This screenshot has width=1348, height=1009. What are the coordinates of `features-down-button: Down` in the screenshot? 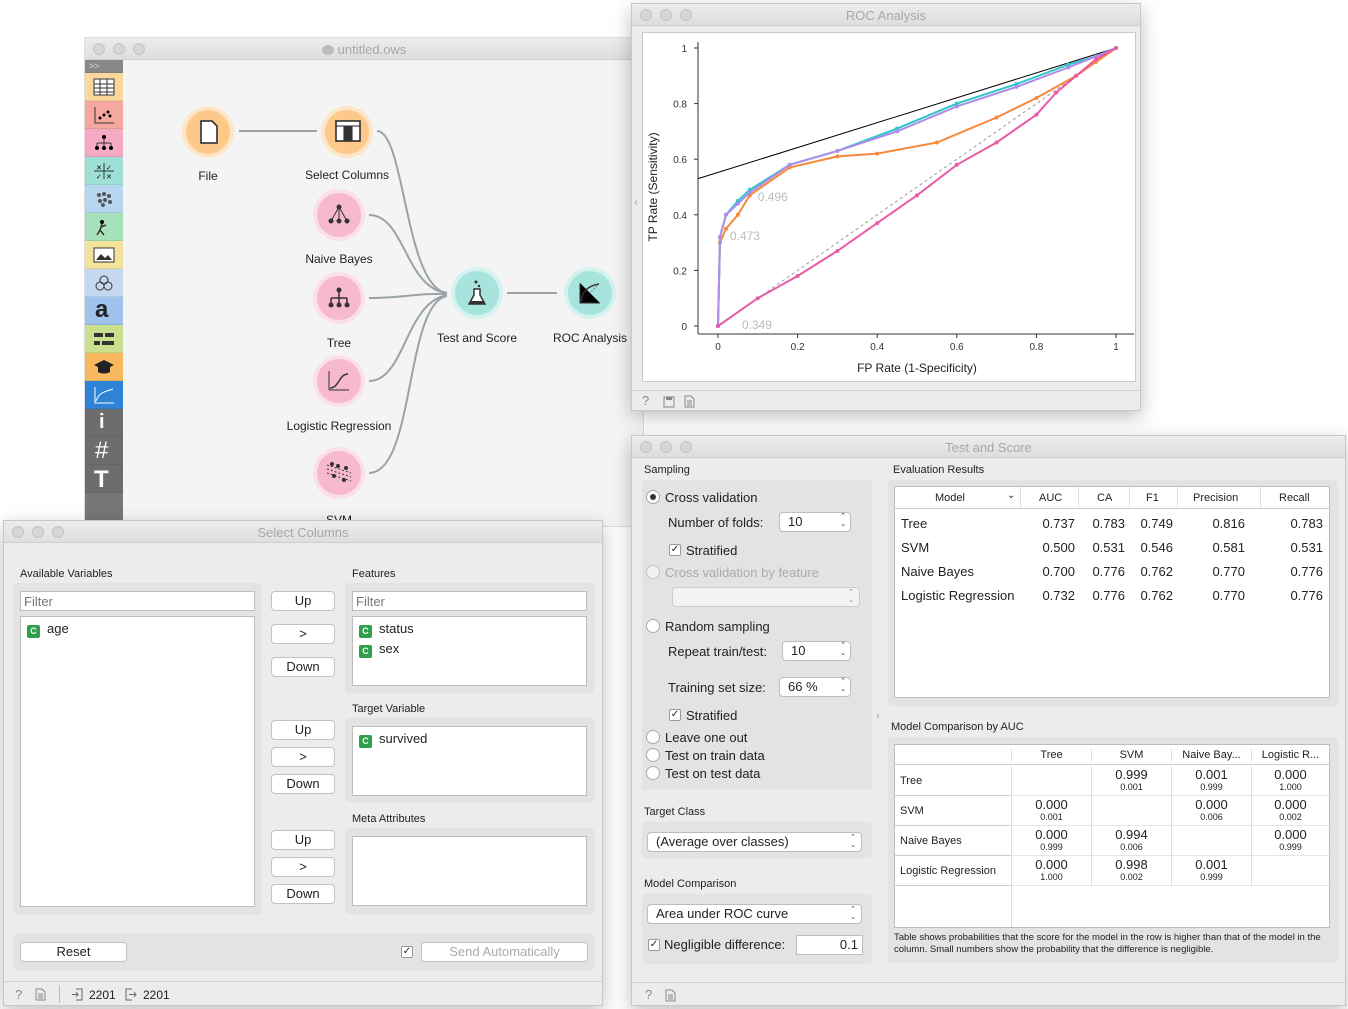 It's located at (303, 667).